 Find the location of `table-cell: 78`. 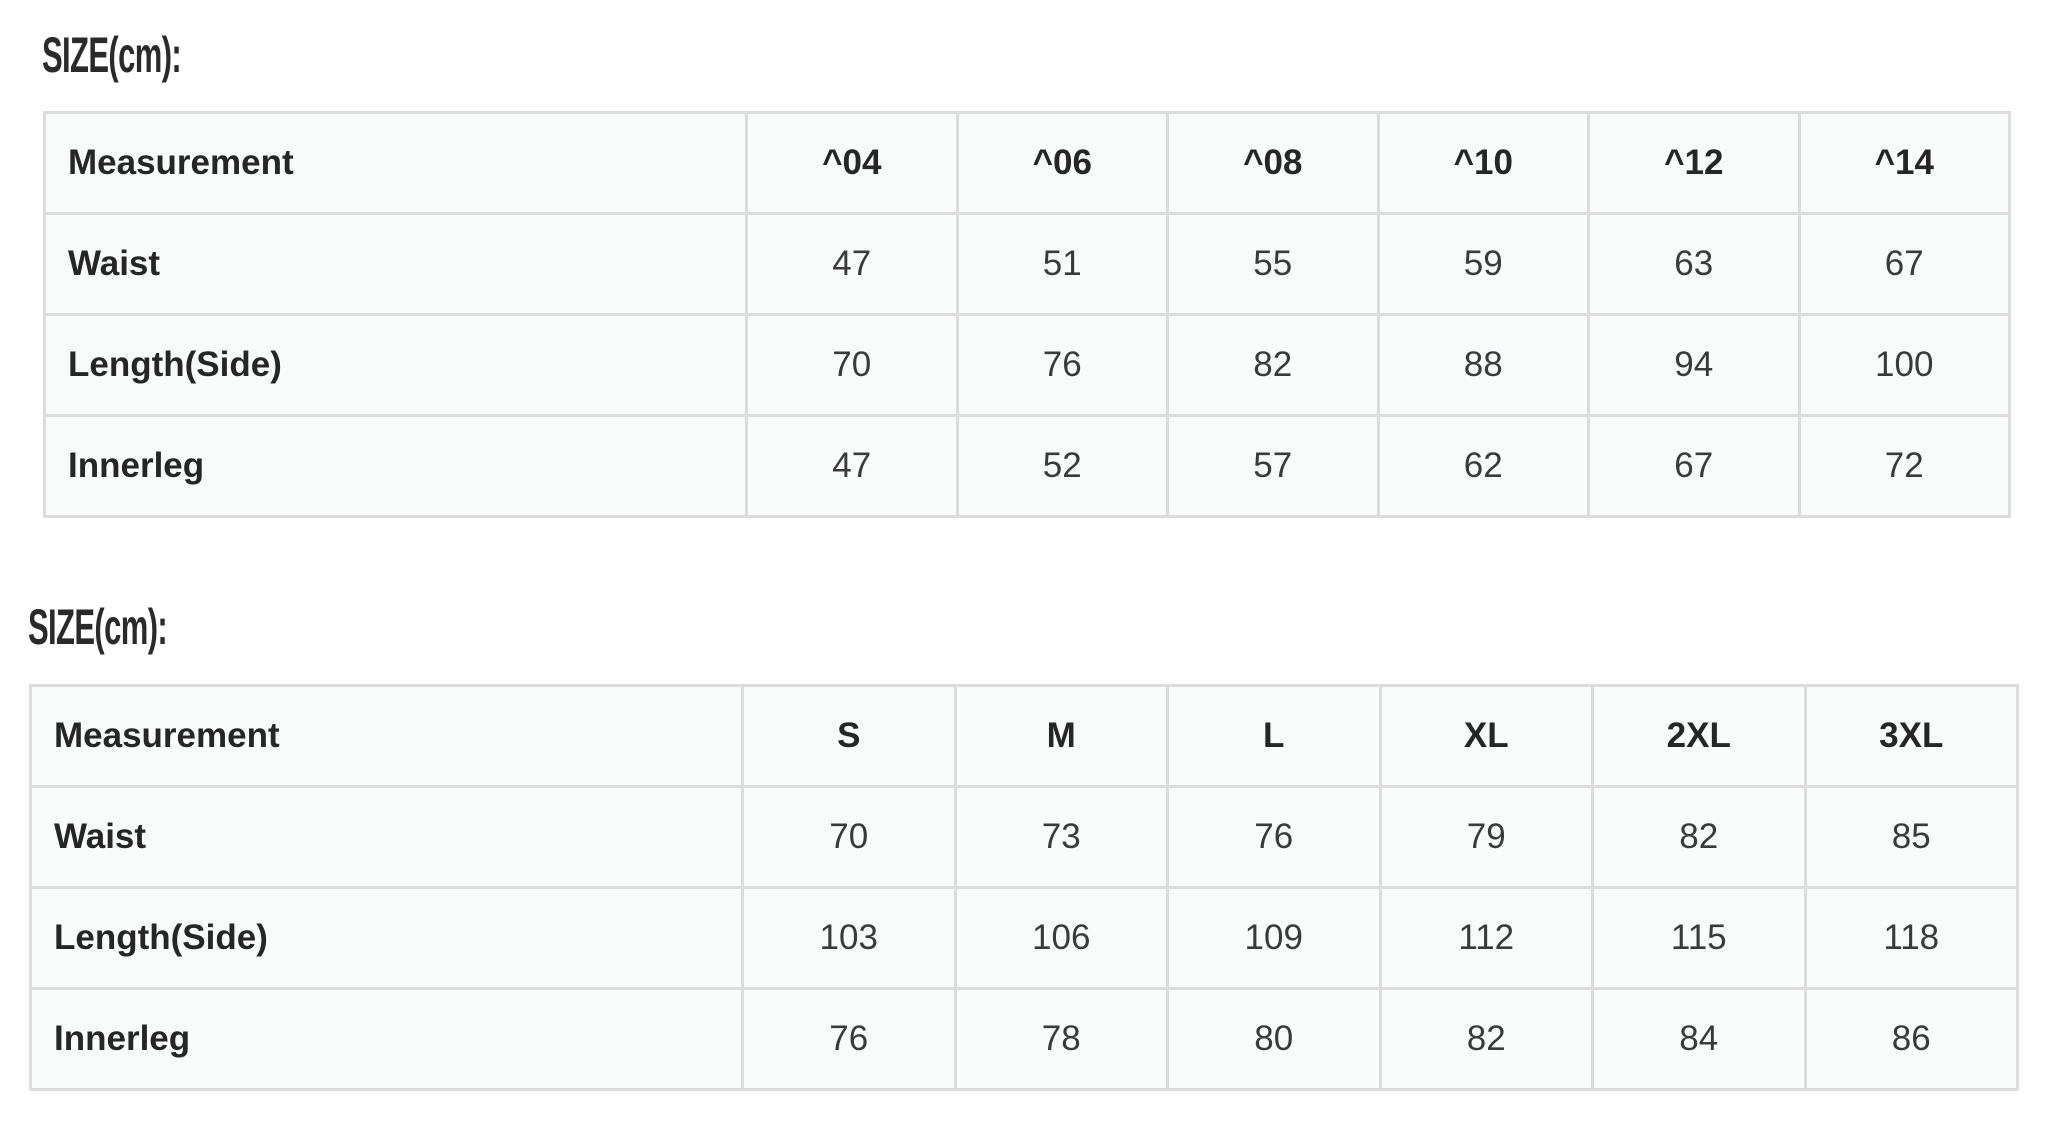

table-cell: 78 is located at coordinates (1061, 1039).